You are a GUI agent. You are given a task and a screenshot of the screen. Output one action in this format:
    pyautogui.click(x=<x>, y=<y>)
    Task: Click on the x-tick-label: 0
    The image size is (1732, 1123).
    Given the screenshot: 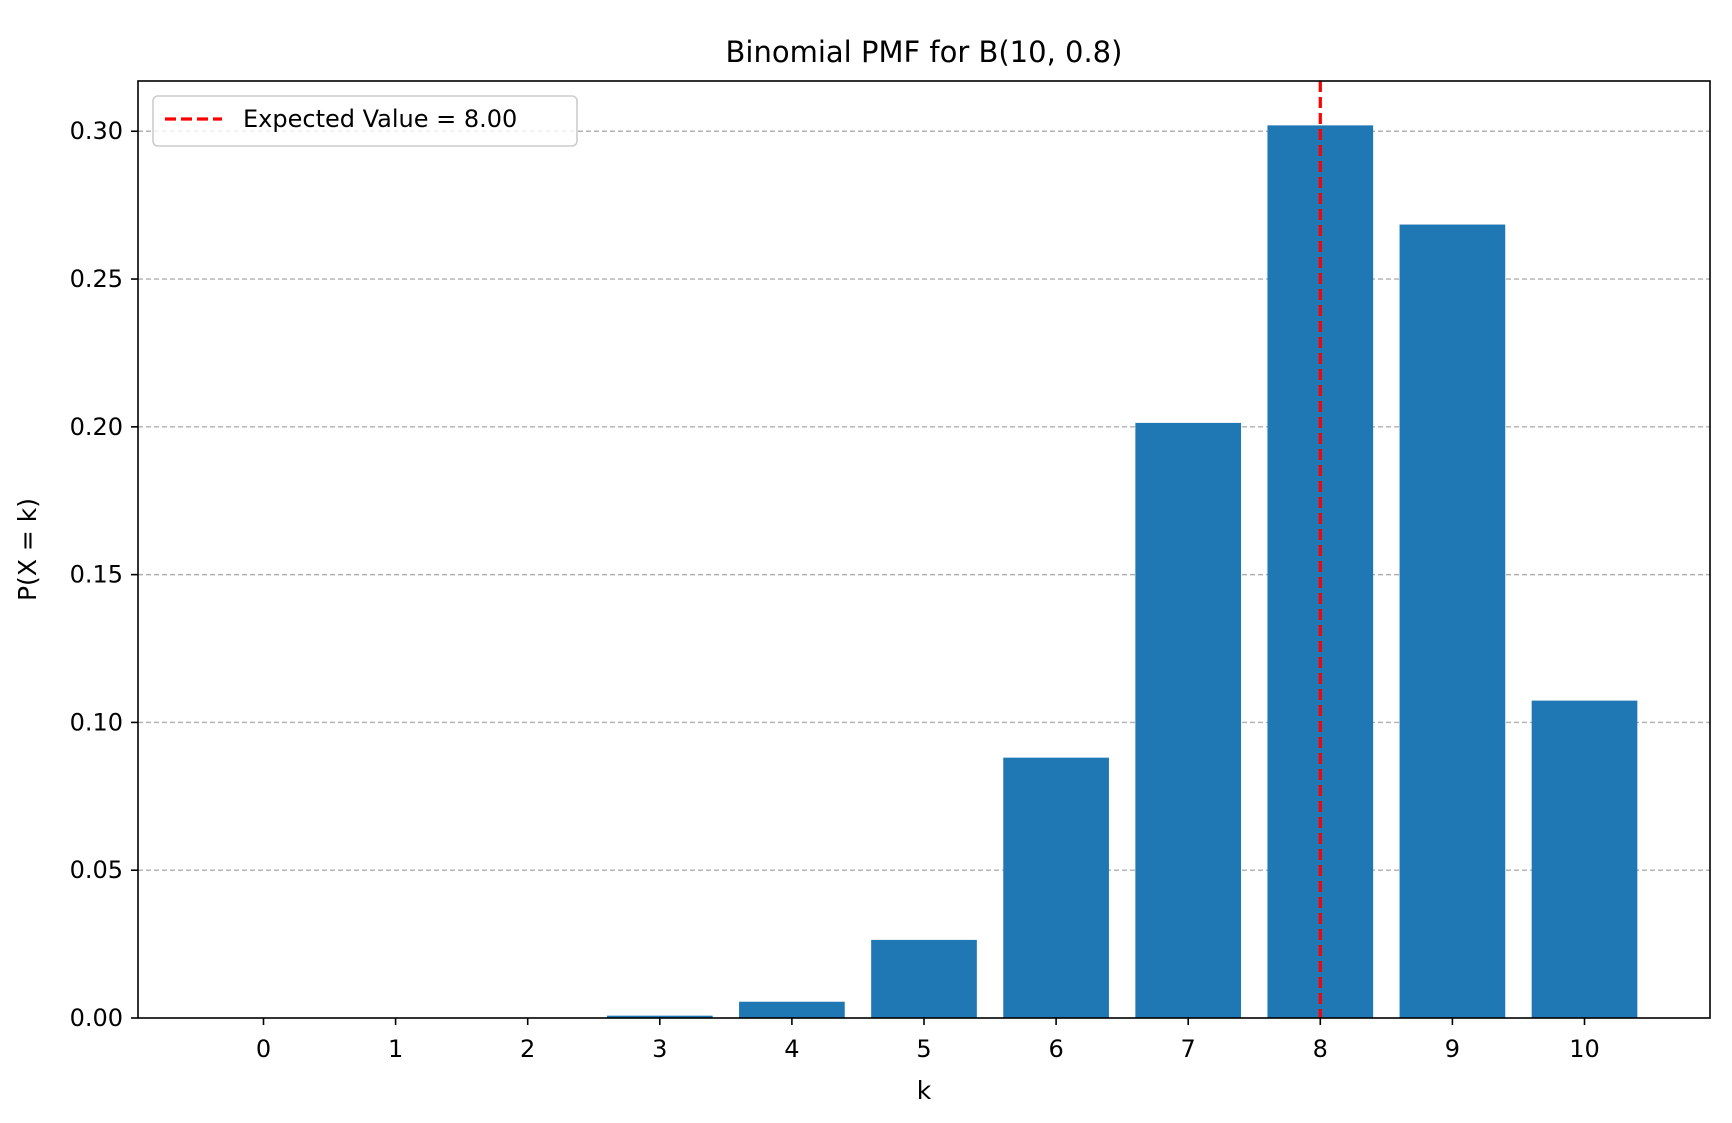 What is the action you would take?
    pyautogui.click(x=263, y=1049)
    